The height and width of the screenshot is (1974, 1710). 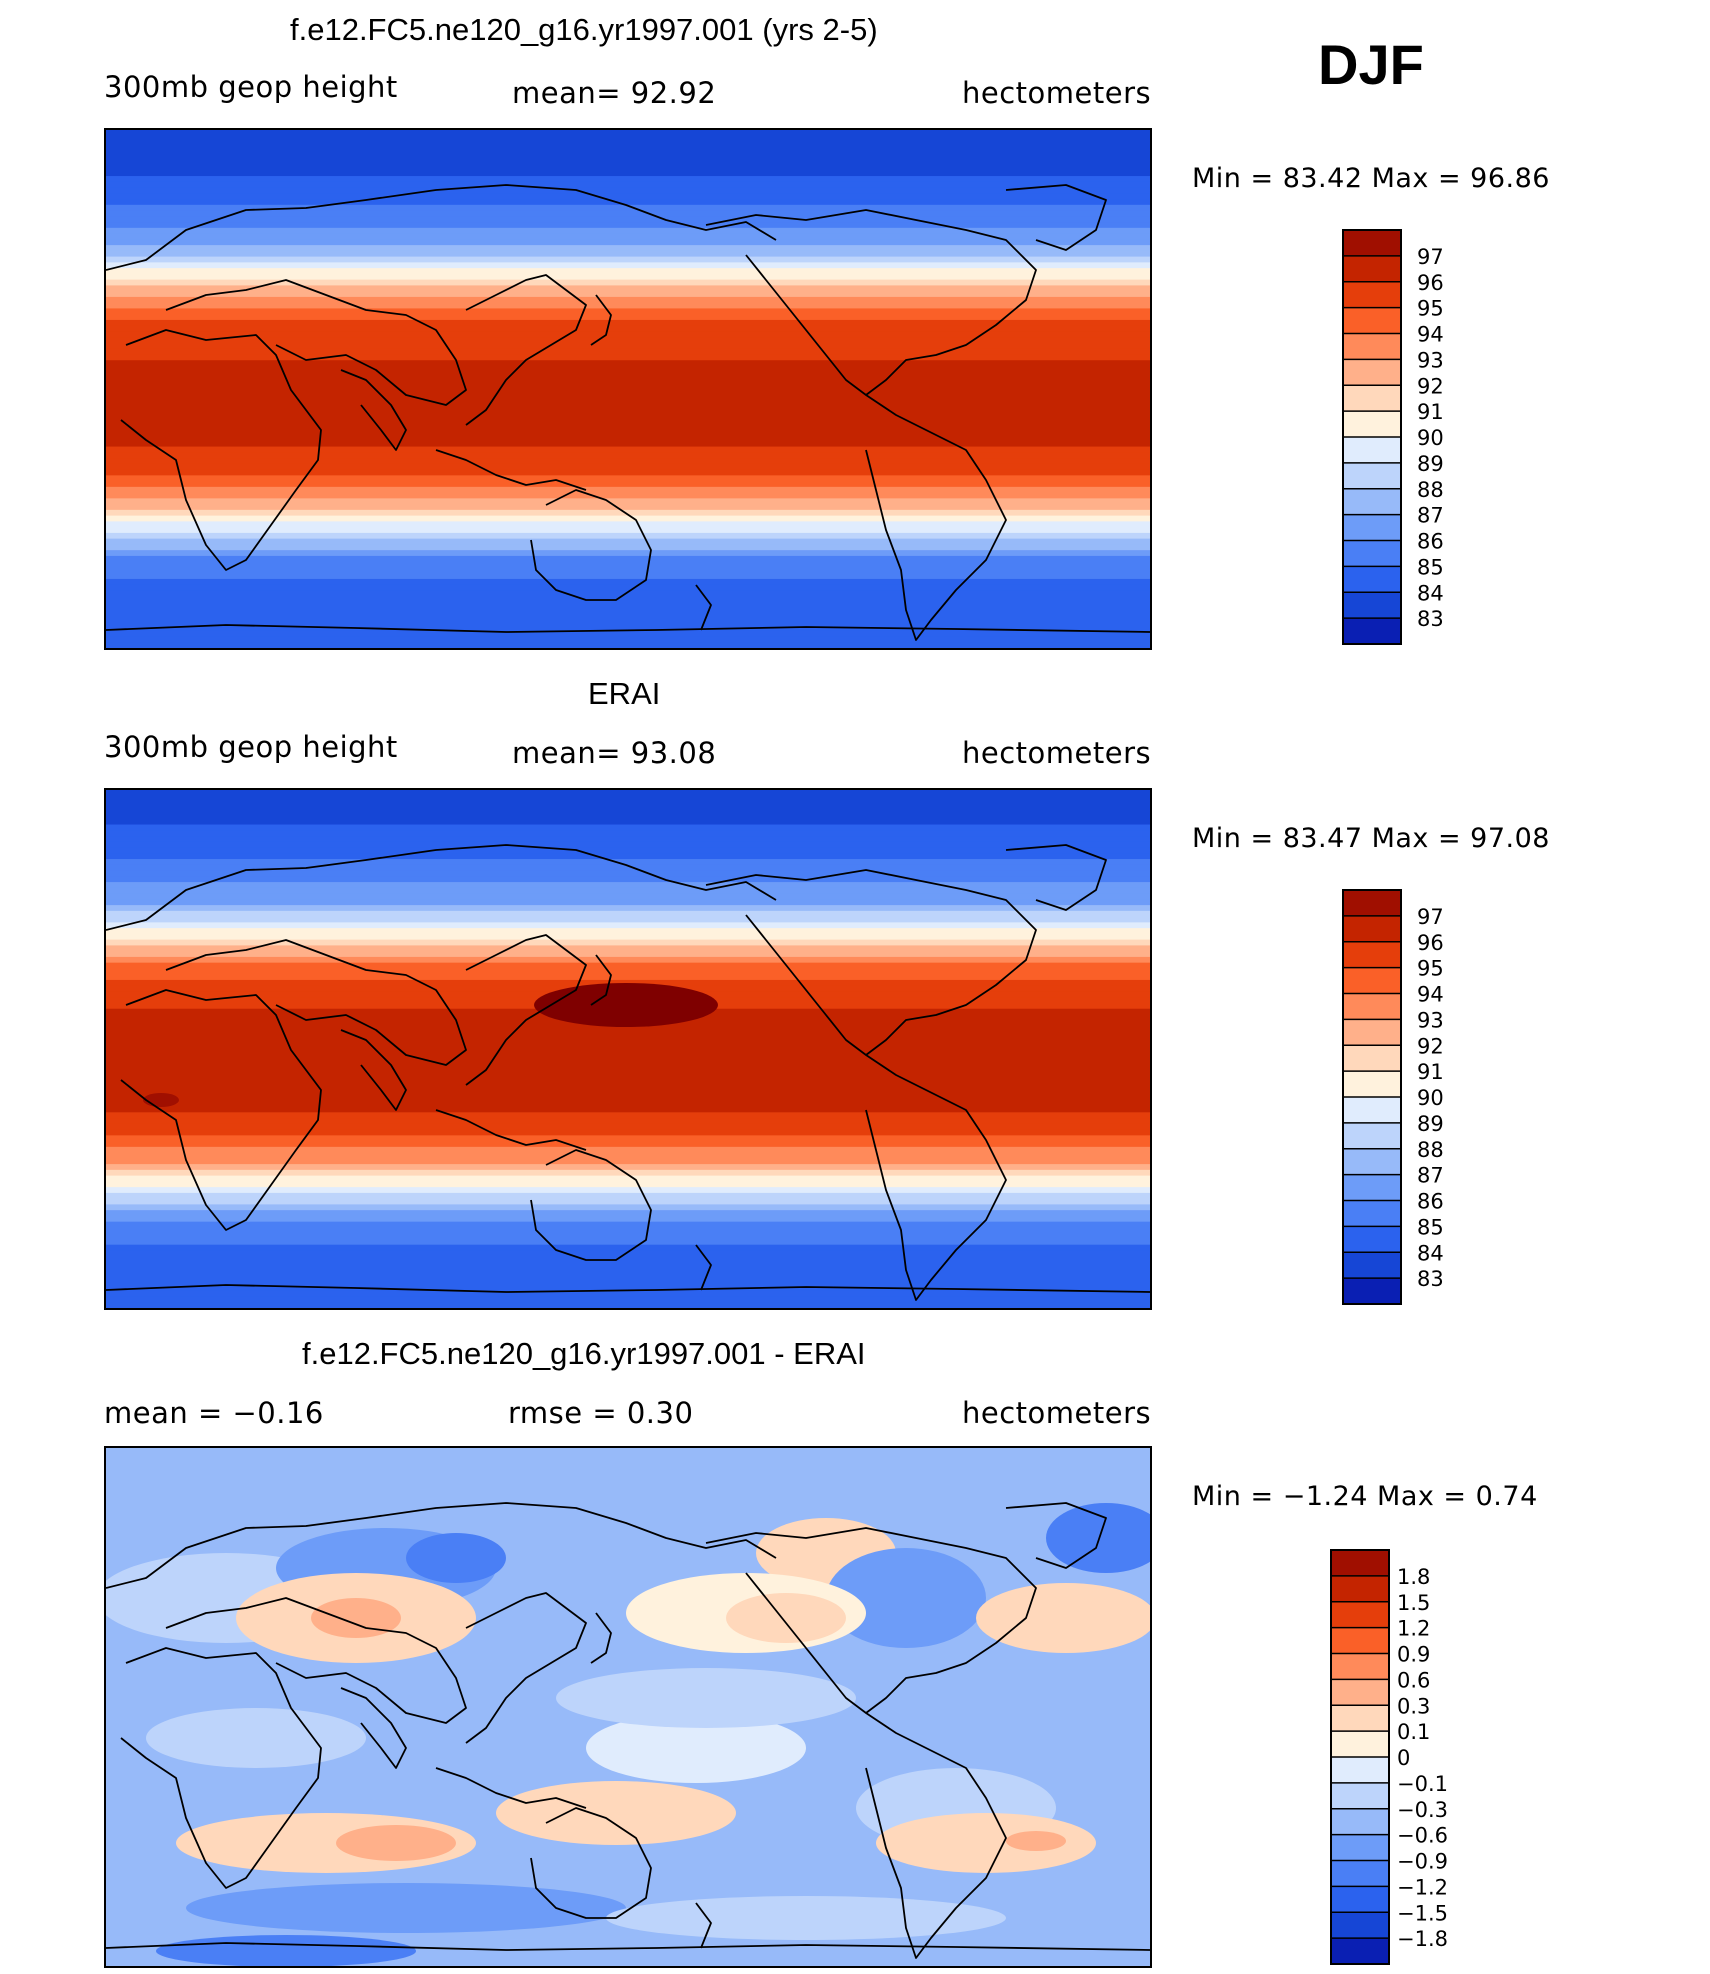 What do you see at coordinates (614, 93) in the screenshot?
I see `panel-1-mean-label: mean= 92.92` at bounding box center [614, 93].